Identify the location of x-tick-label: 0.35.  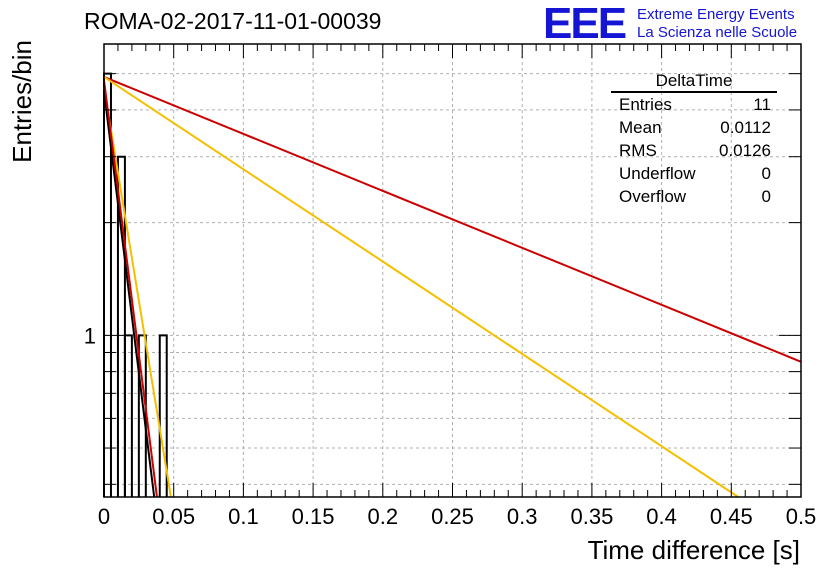
(591, 516).